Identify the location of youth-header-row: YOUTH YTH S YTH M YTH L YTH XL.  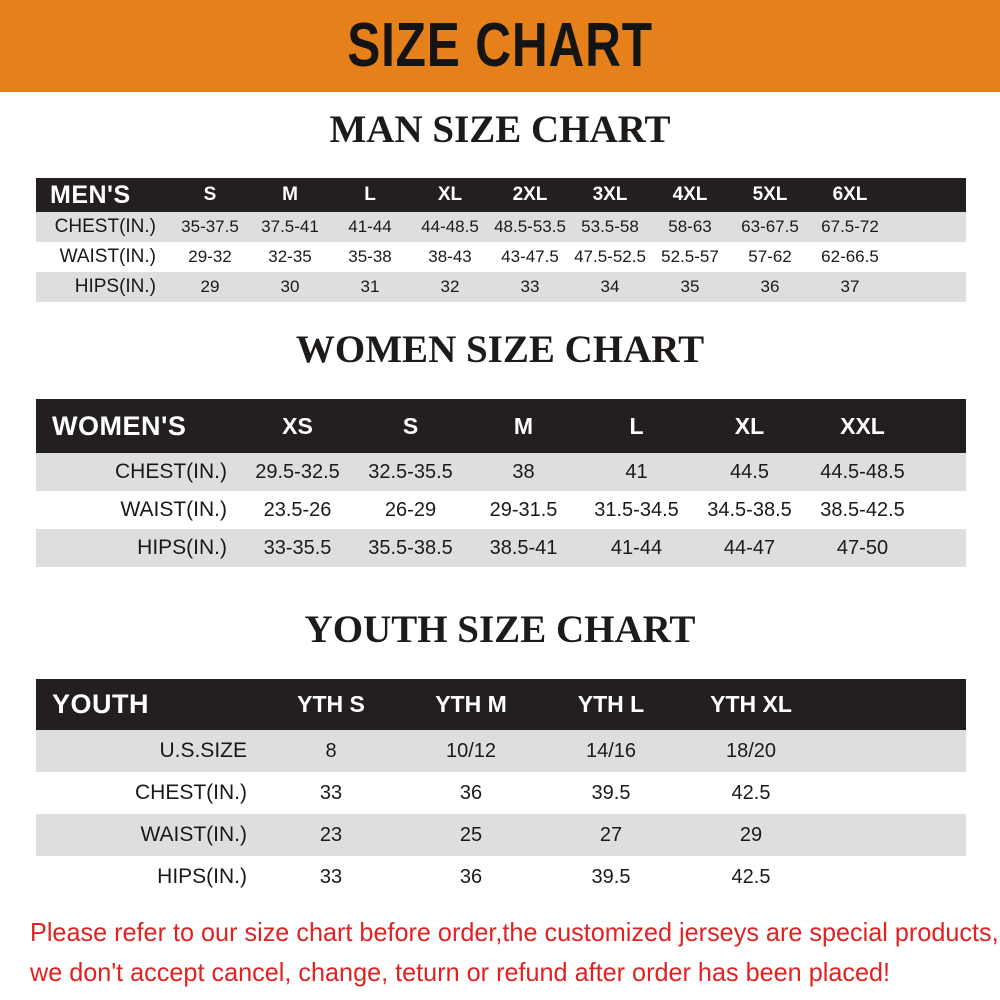
(501, 704).